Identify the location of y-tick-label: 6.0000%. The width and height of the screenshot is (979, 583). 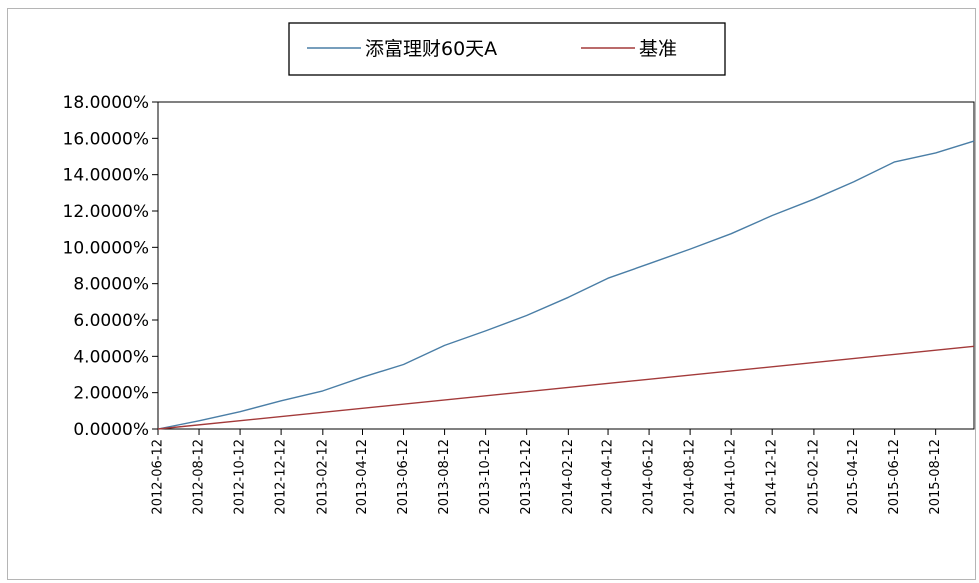
(111, 321).